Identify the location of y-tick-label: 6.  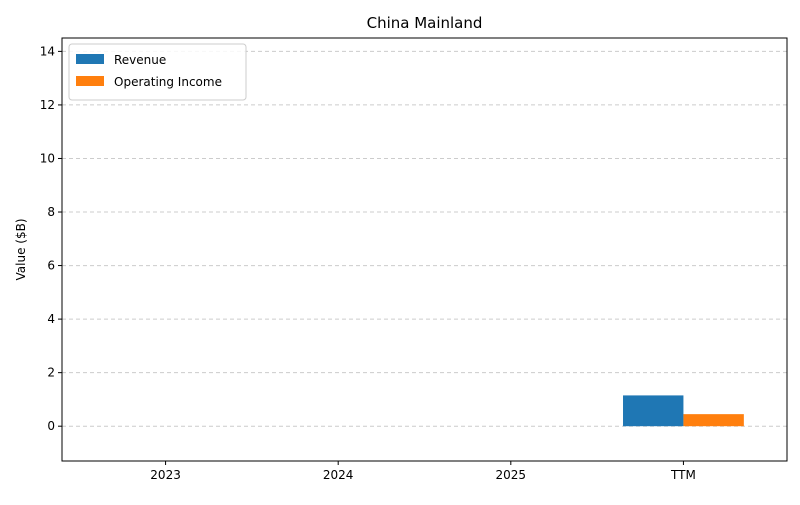
(51, 266).